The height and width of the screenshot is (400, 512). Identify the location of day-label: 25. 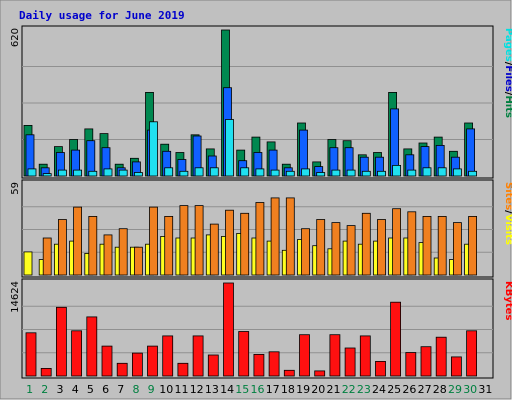
(394, 389).